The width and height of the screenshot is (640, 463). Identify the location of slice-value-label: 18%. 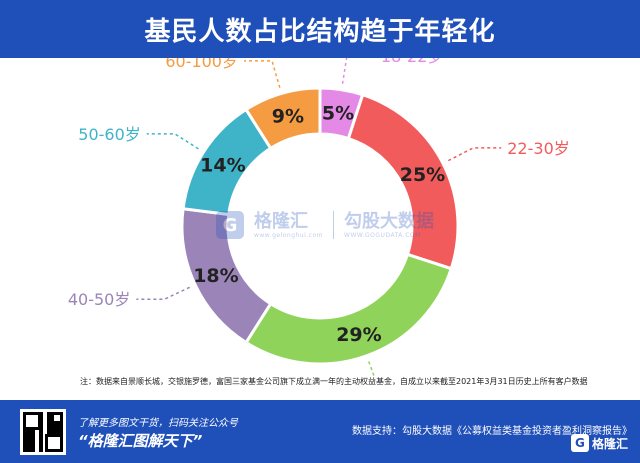
(215, 276).